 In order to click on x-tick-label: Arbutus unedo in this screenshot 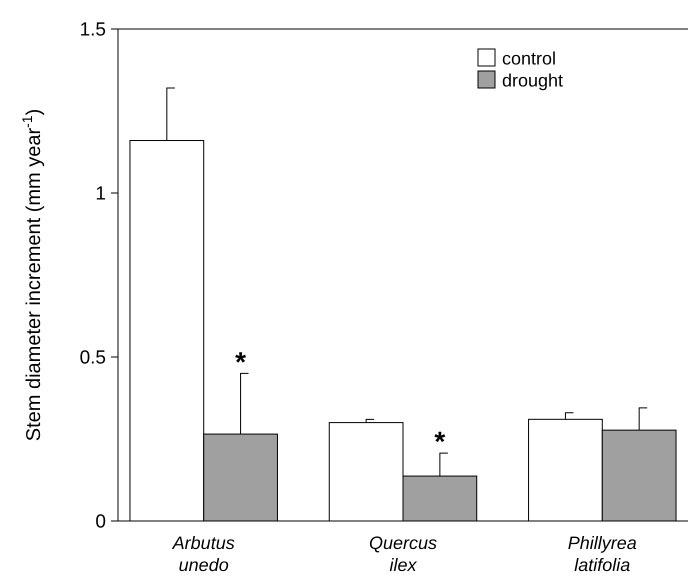, I will do `click(203, 554)`.